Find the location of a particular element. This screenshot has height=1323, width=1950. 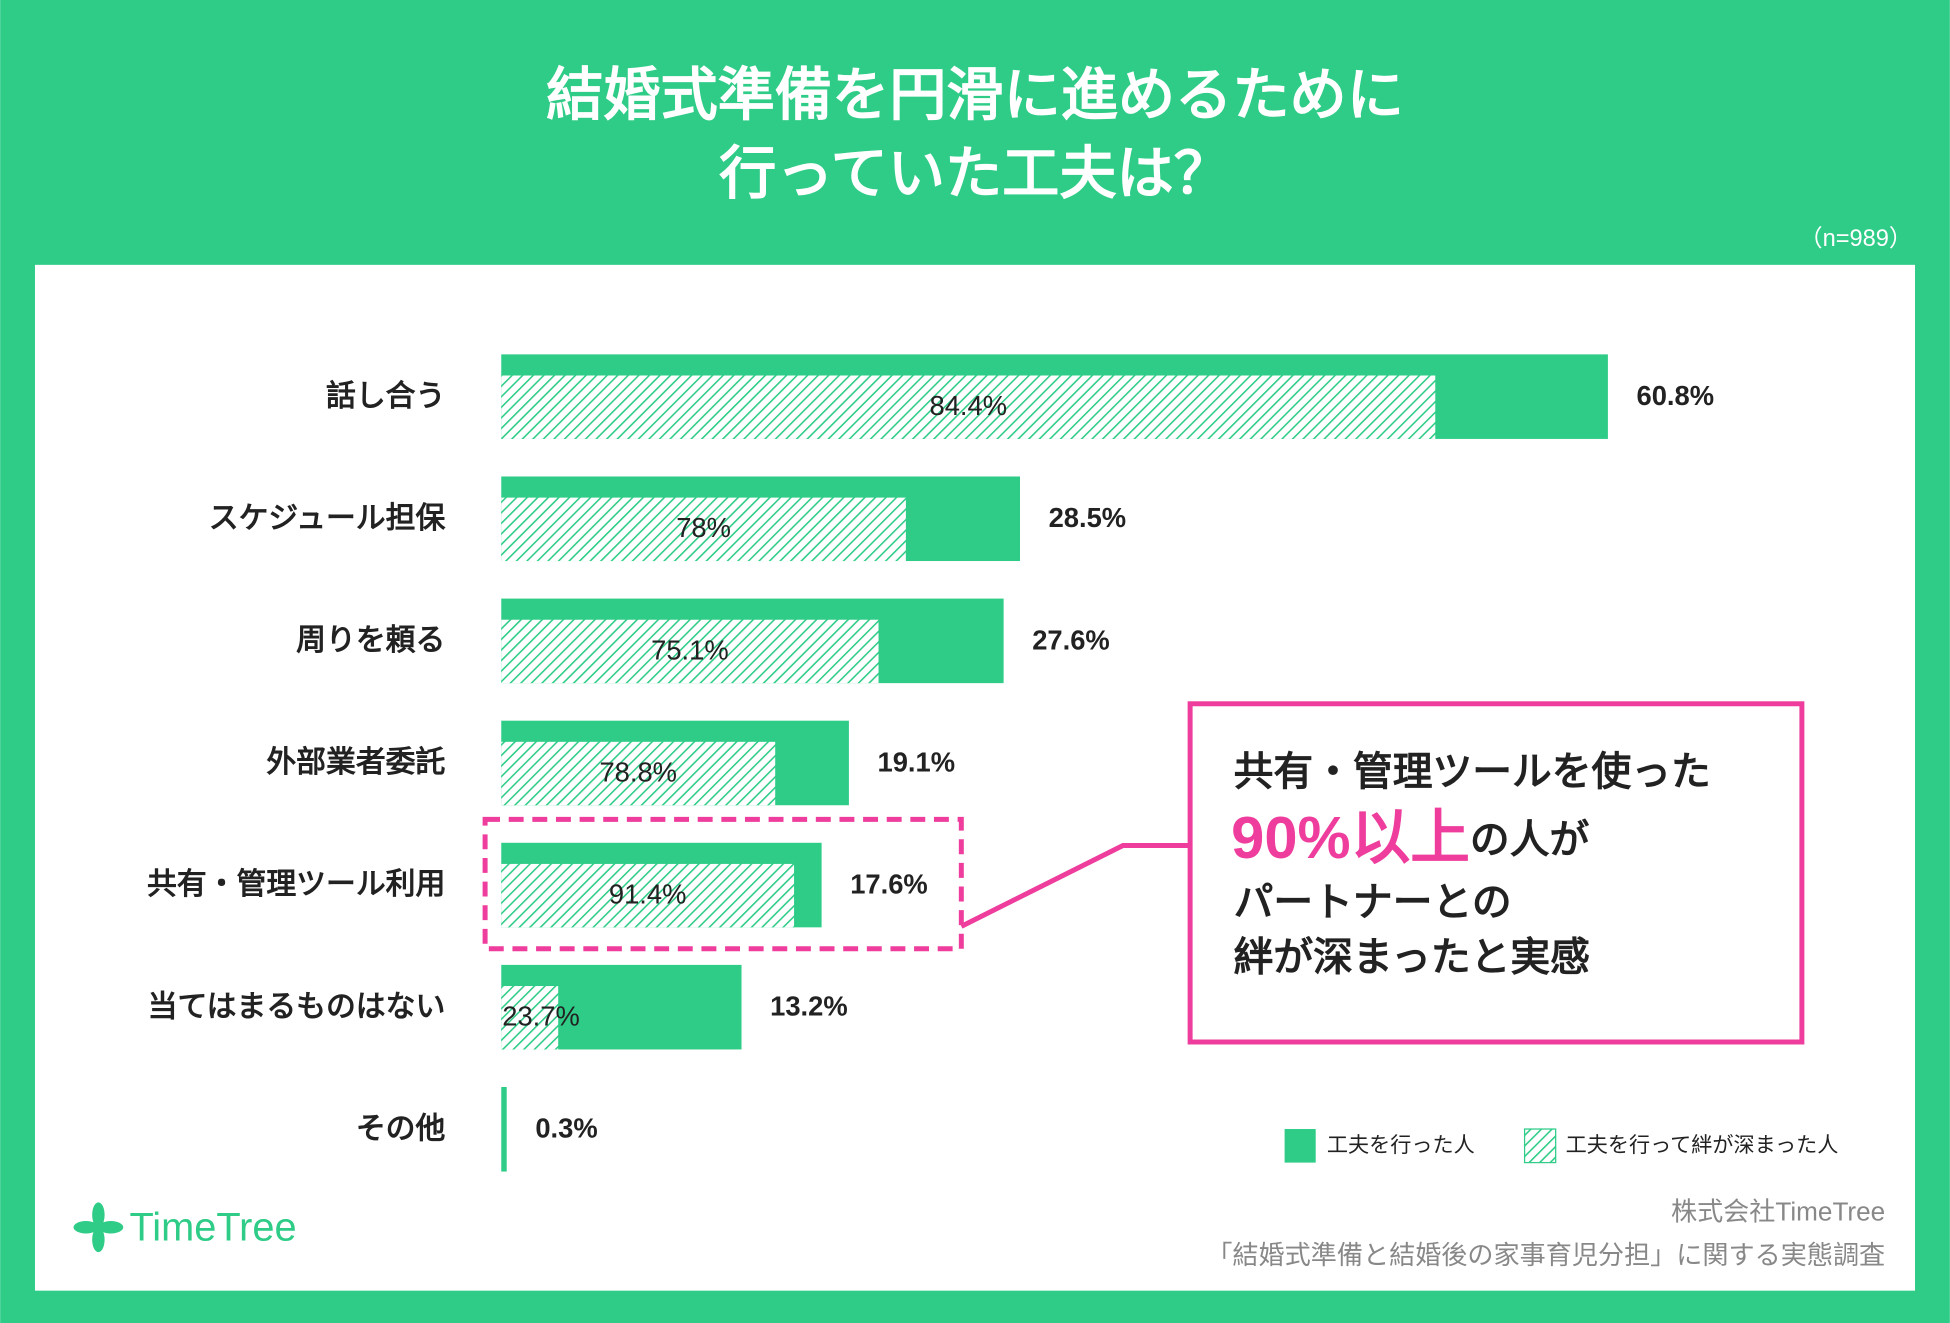

category-label: 周りを頼る is located at coordinates (370, 640).